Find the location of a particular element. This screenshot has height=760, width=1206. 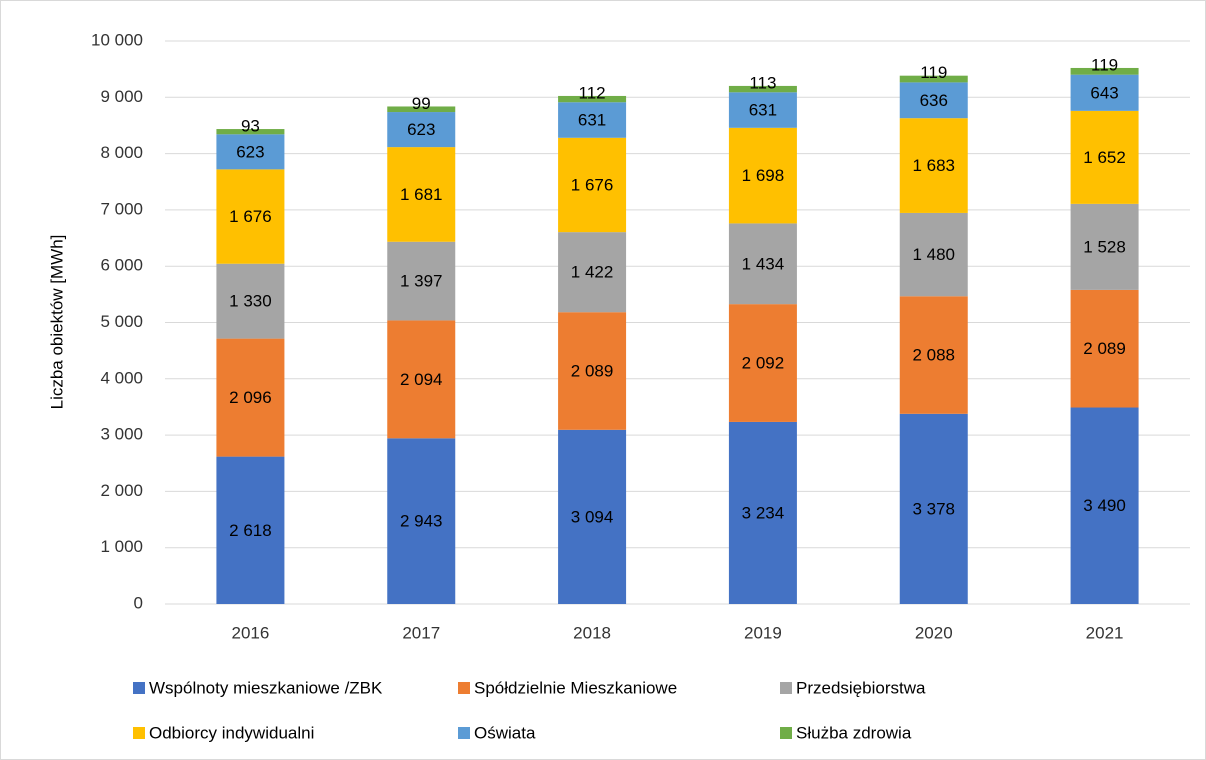

x-tick-label: 2019 is located at coordinates (763, 632).